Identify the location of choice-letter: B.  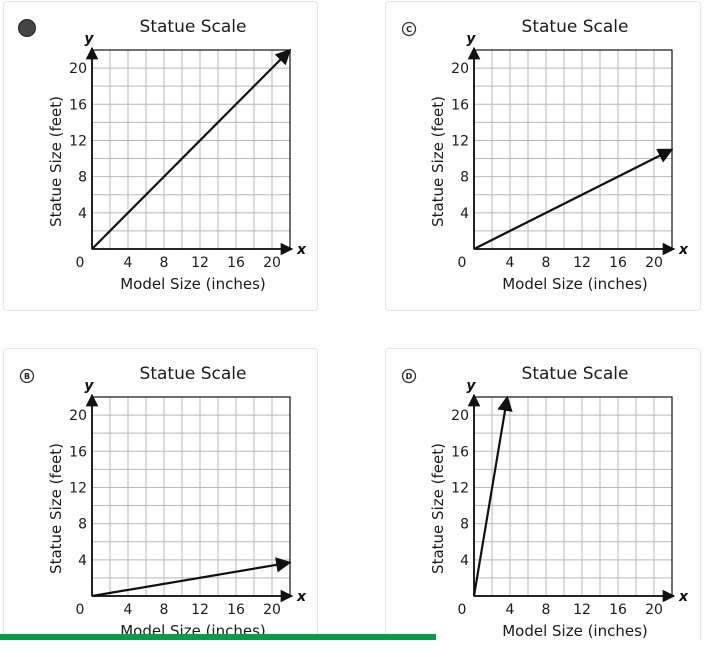
(27, 376).